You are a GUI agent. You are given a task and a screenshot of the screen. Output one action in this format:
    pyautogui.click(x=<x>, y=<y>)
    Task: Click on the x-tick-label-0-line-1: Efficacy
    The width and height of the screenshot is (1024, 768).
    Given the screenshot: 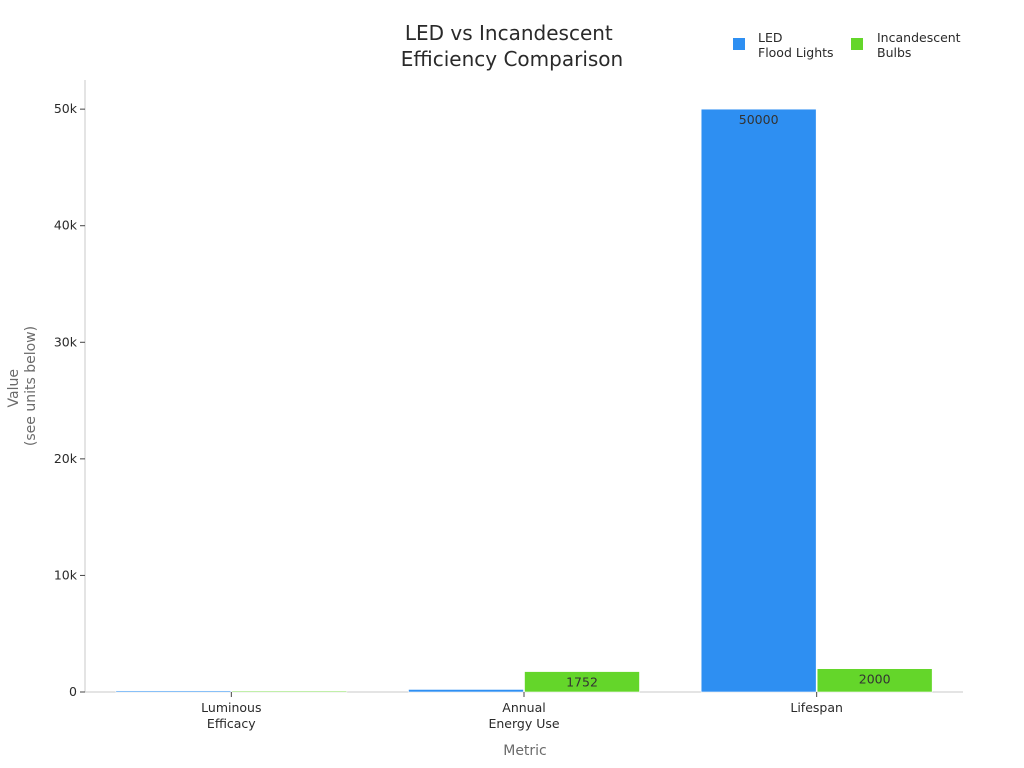 What is the action you would take?
    pyautogui.click(x=231, y=723)
    